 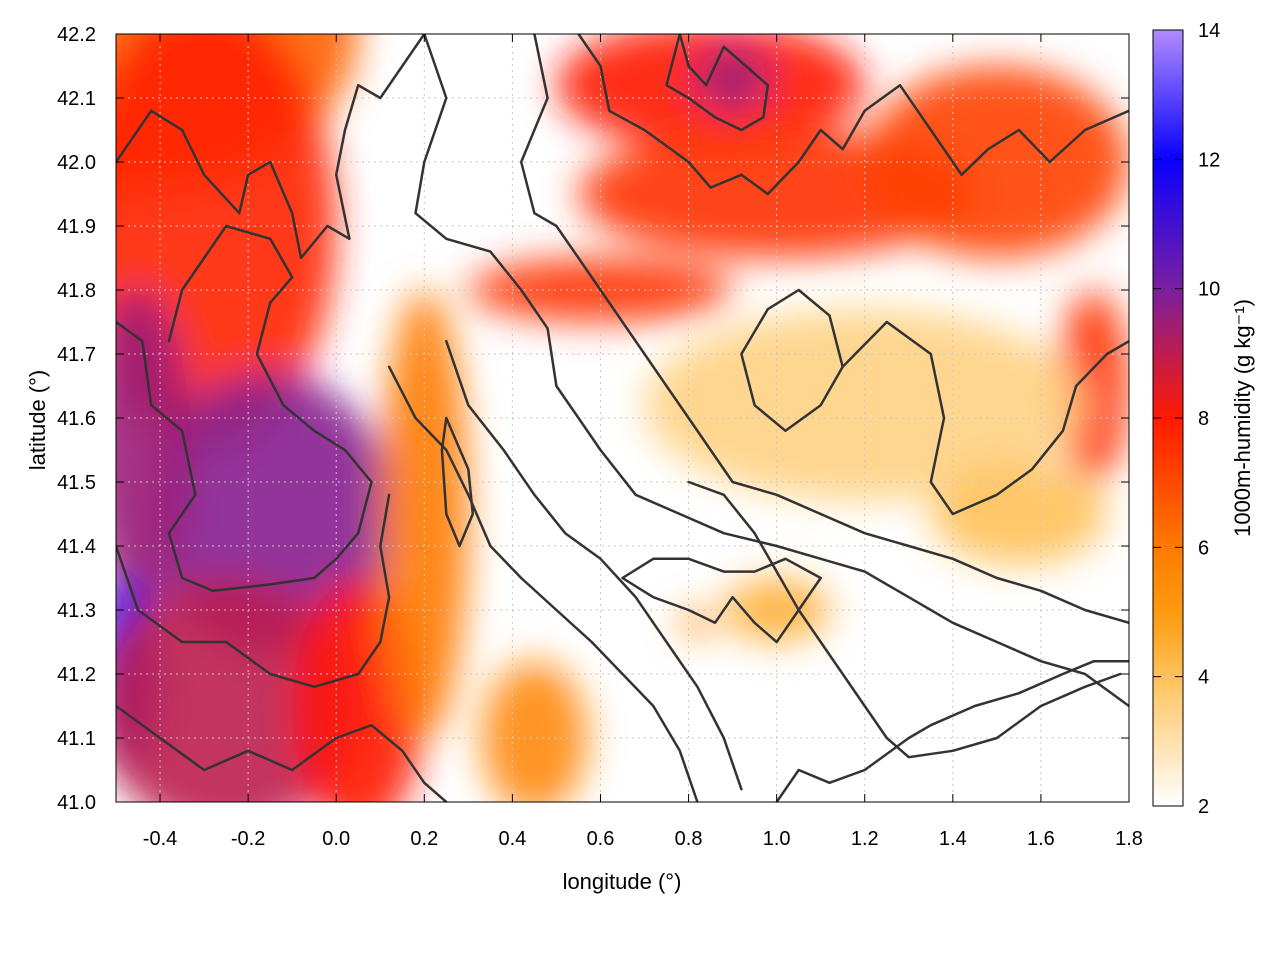 I want to click on colorbar-ticks: 2 4 6 8 10 12 14, so click(x=1186, y=419).